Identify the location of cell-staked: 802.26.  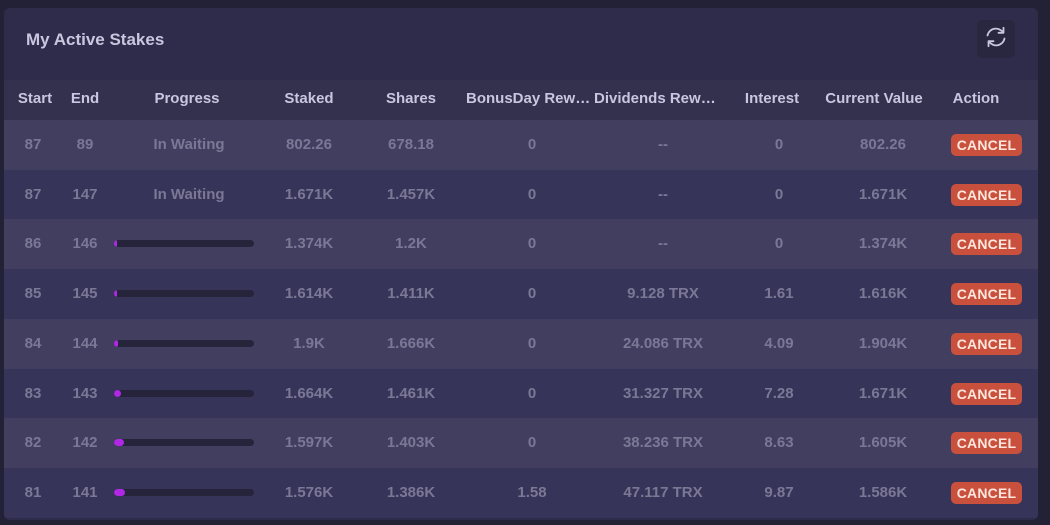
(309, 144).